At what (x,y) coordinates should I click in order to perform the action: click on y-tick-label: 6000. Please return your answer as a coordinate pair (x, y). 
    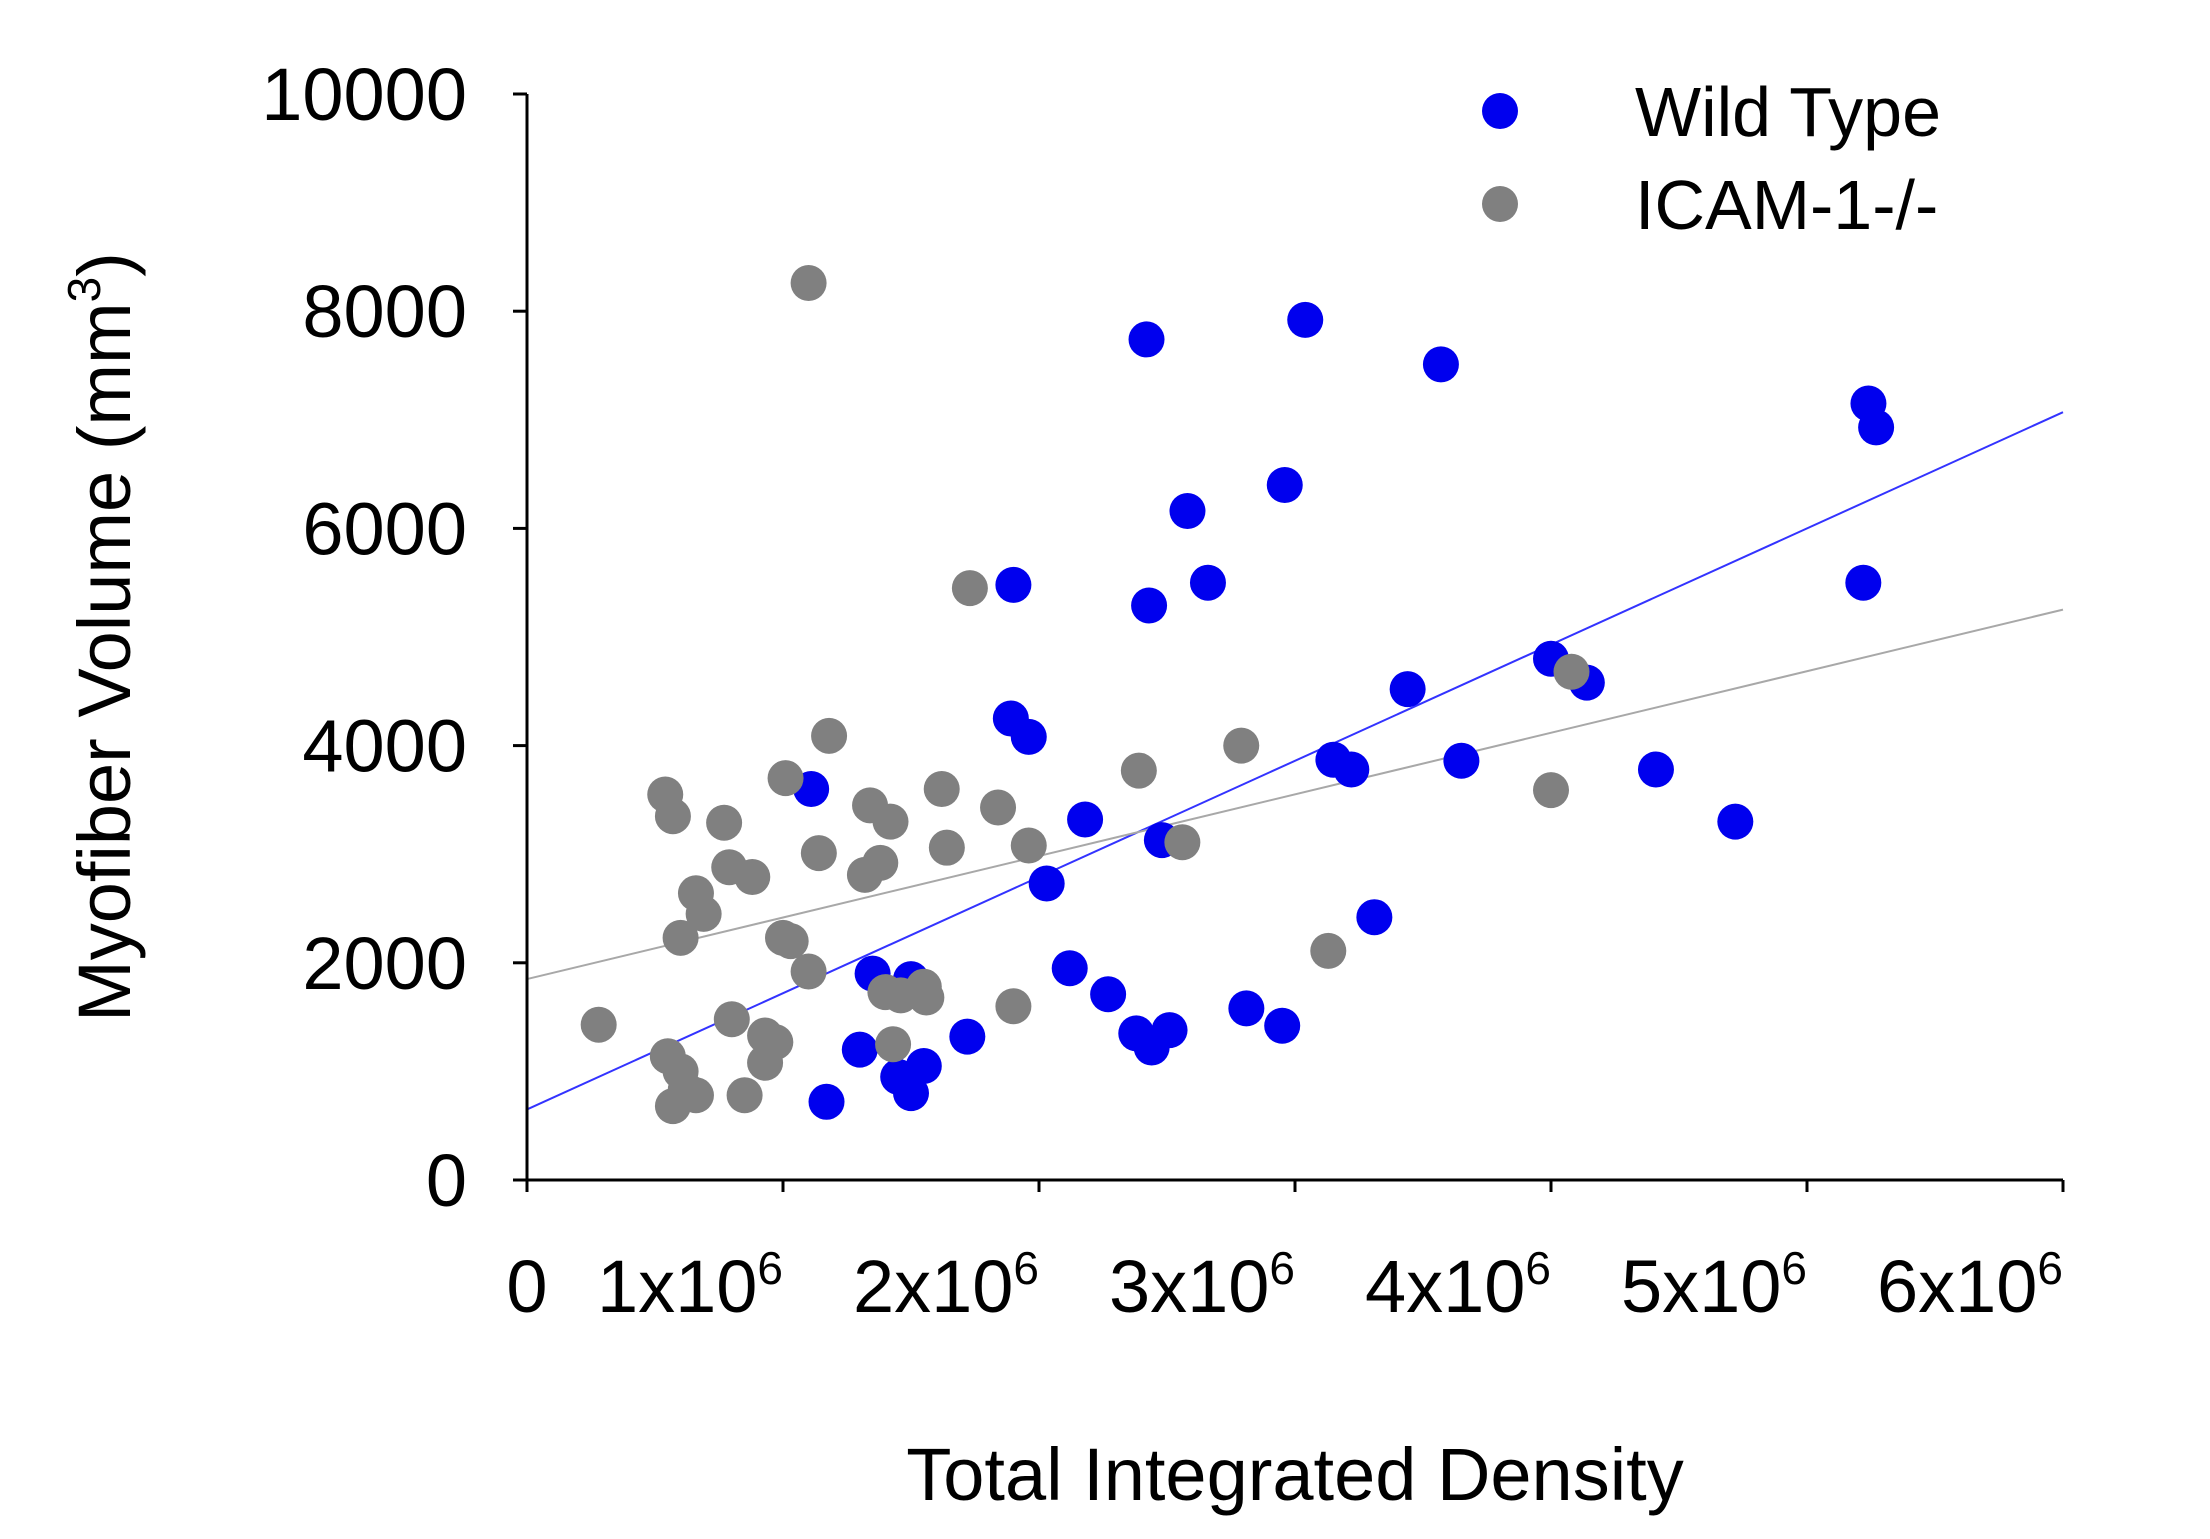
    Looking at the image, I should click on (384, 528).